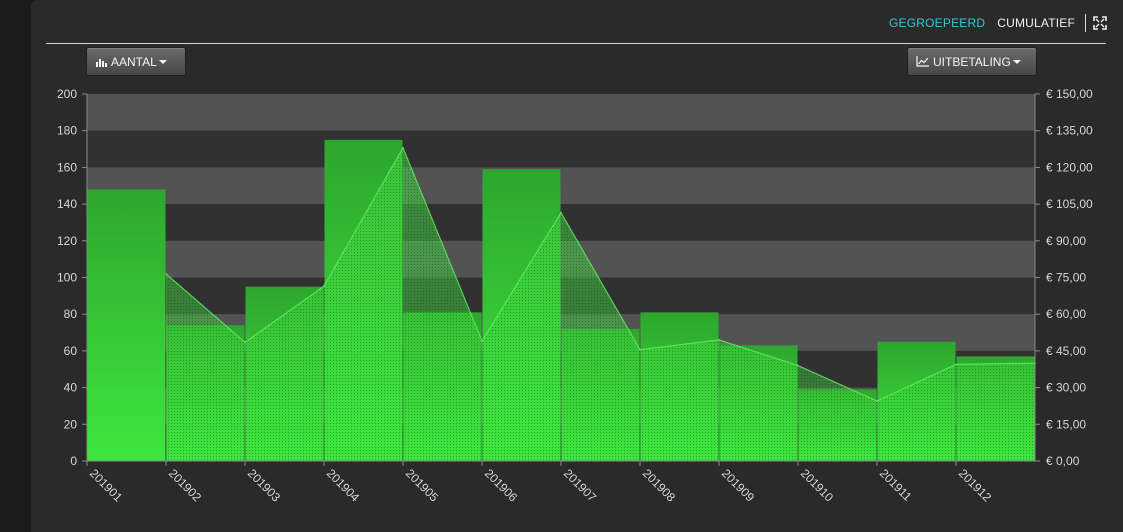  I want to click on y-right-tick-label: € 60,00, so click(1066, 314).